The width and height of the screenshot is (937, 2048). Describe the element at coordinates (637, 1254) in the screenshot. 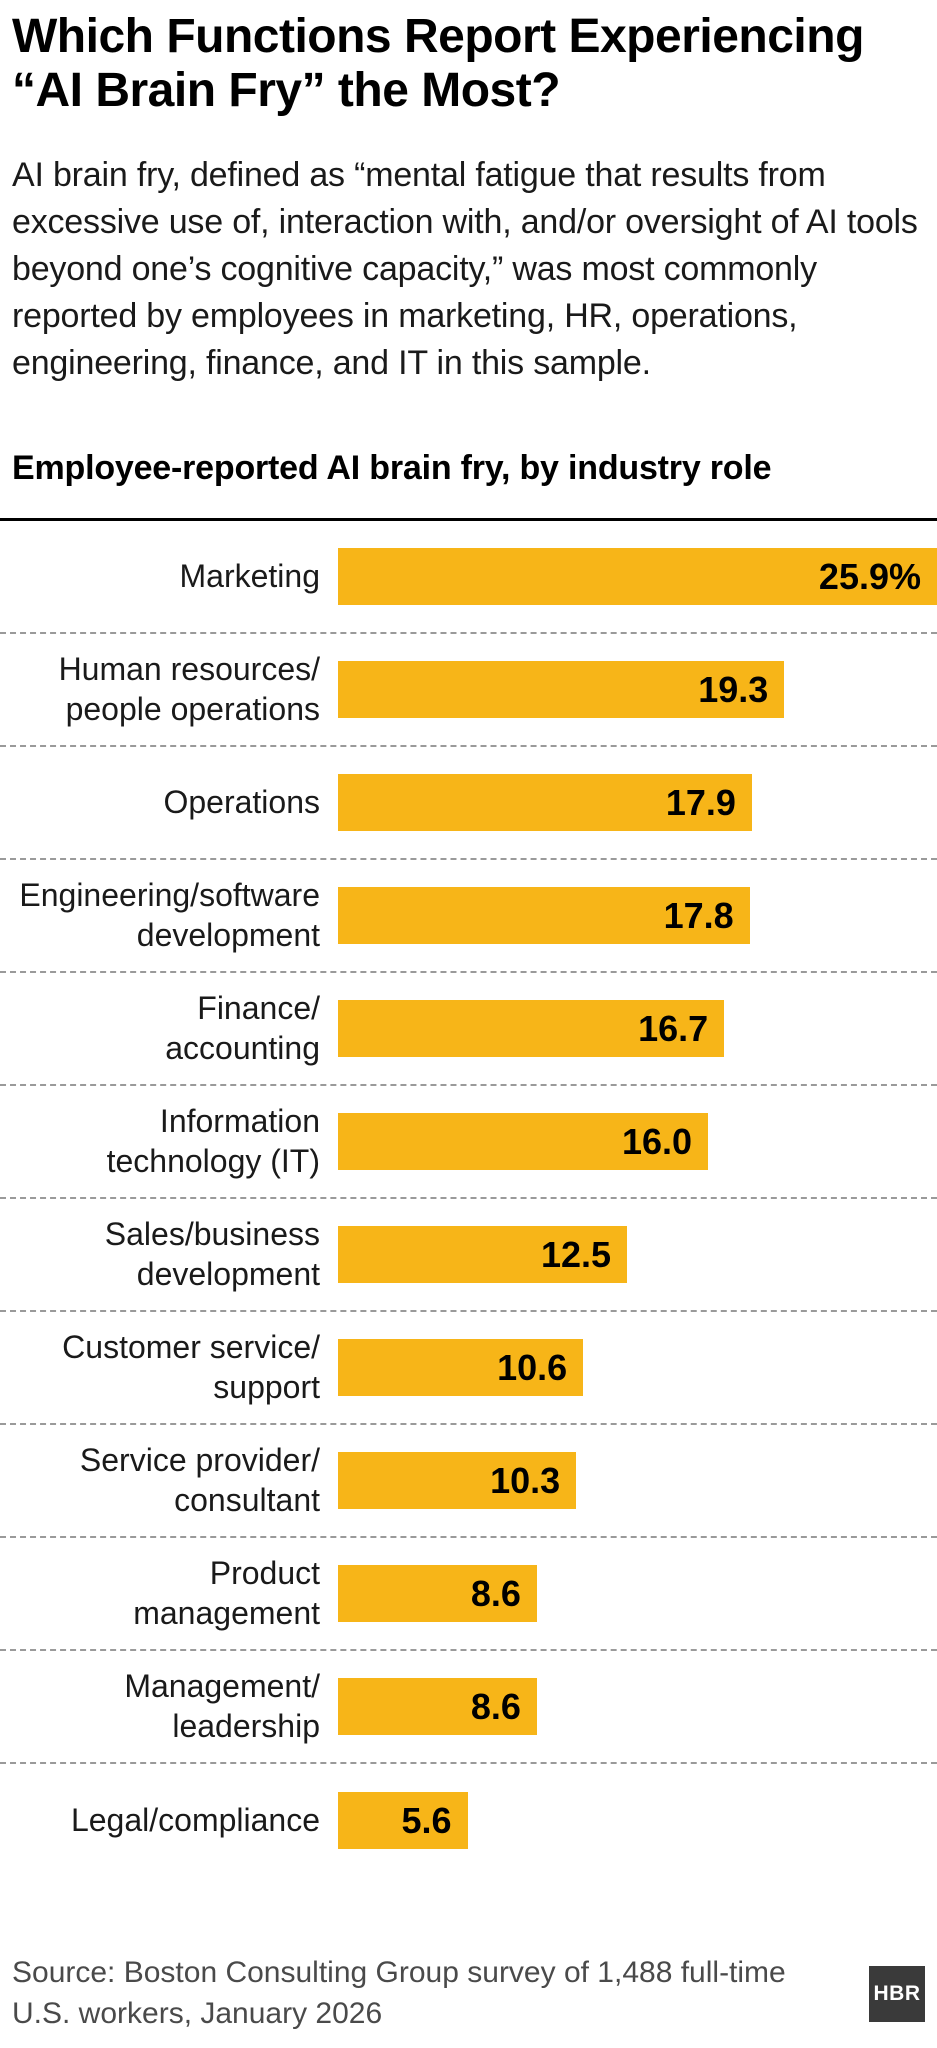

I see `bar-track: 12.5` at that location.